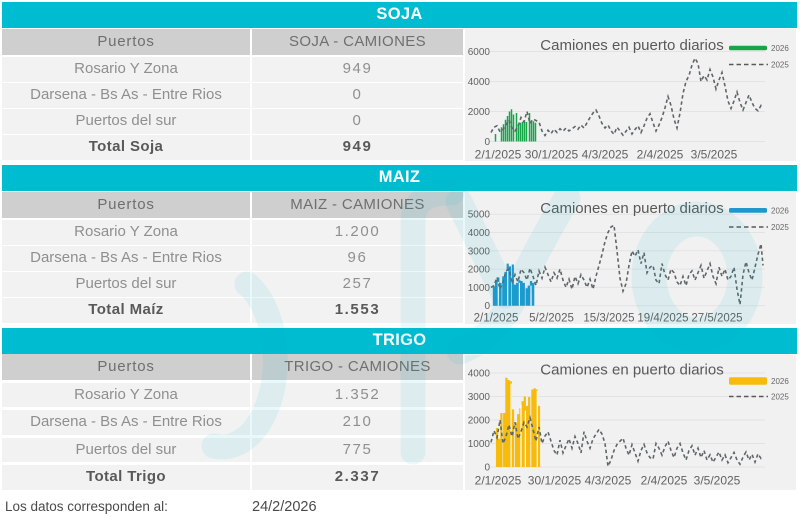 Image resolution: width=800 pixels, height=520 pixels. I want to click on svg-text: 15/3/2025, so click(608, 319).